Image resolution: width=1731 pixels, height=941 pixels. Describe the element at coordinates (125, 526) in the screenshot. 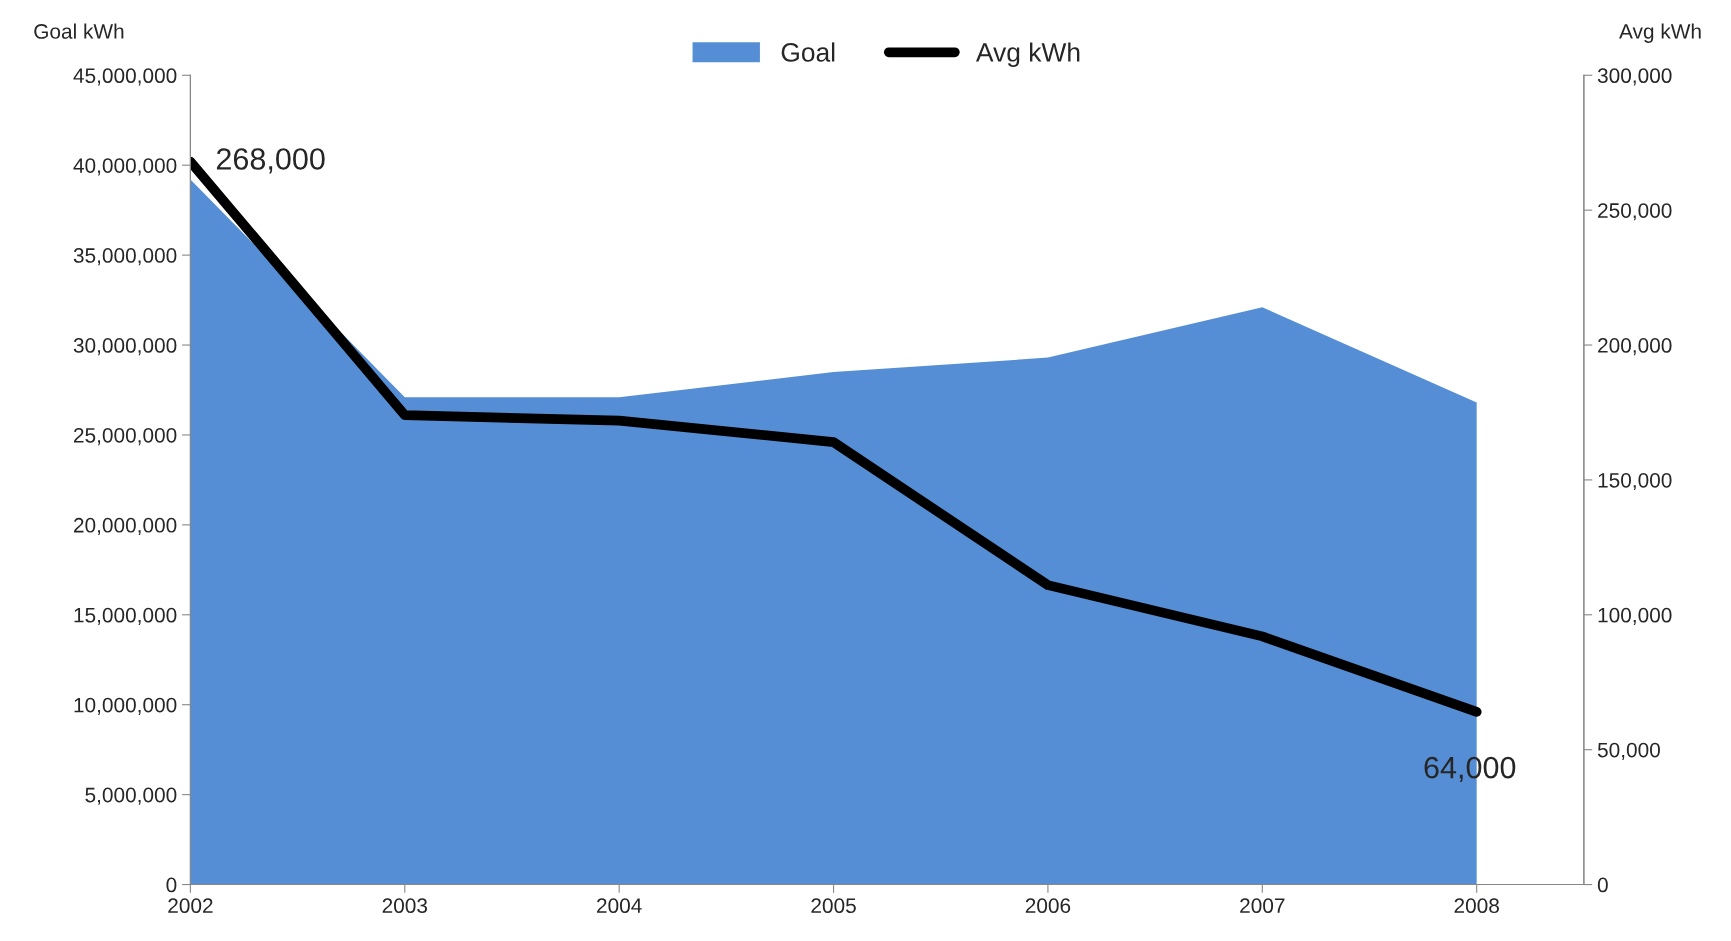

I see `y-tick-label: 20,000,000` at that location.